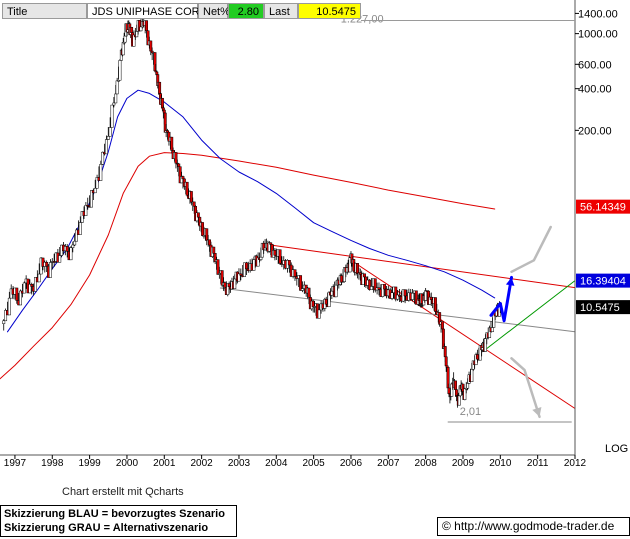 The image size is (630, 539). Describe the element at coordinates (538, 463) in the screenshot. I see `x-tick-label-14: 2011` at that location.